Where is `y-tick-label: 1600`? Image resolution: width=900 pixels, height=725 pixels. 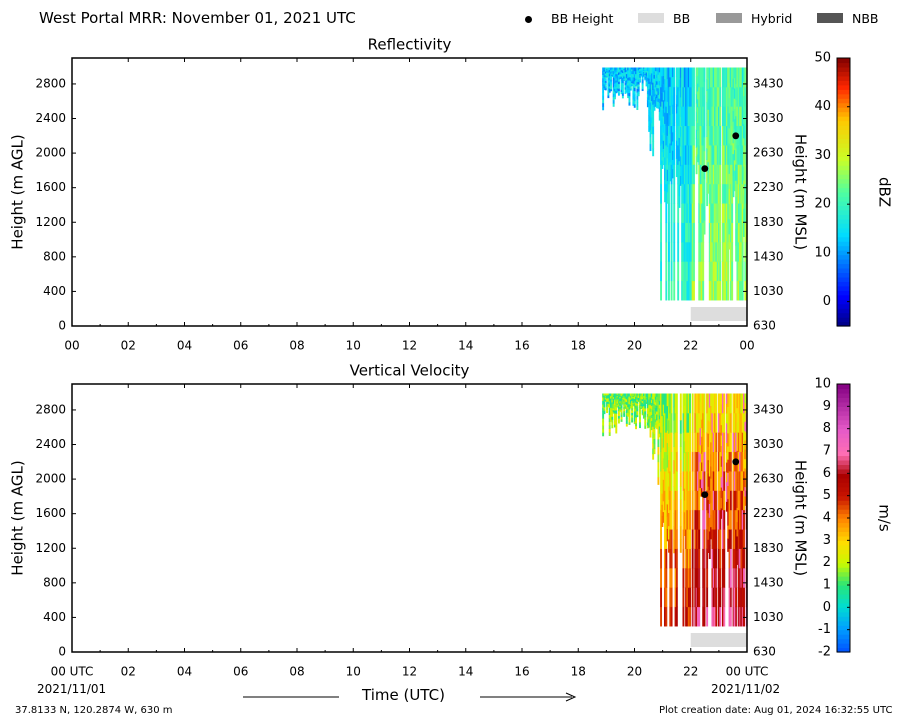
y-tick-label: 1600 is located at coordinates (50, 513).